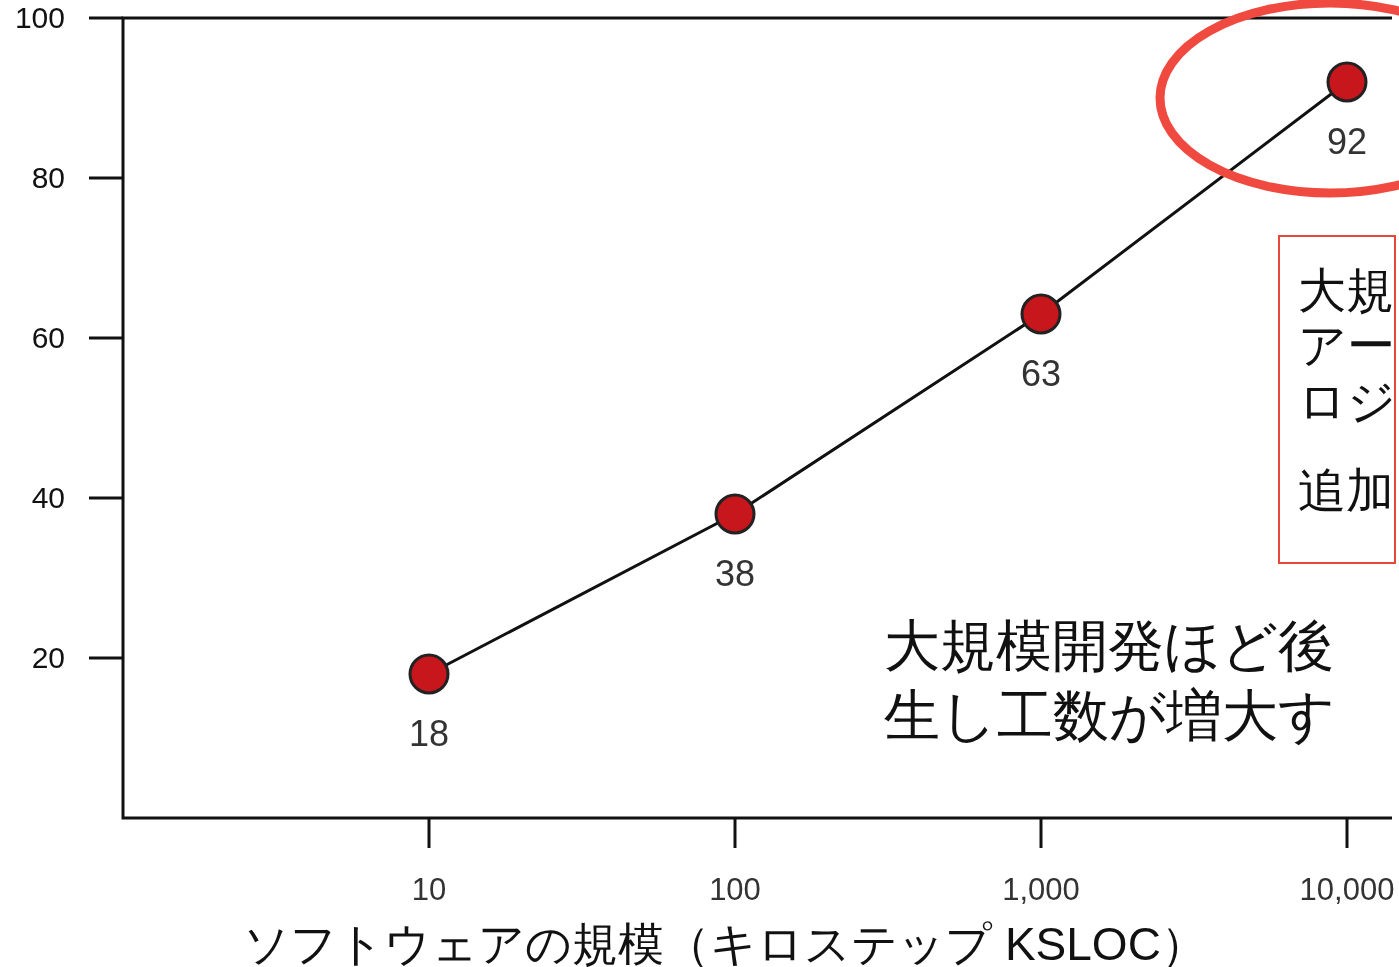 The height and width of the screenshot is (967, 1399). Describe the element at coordinates (1109, 645) in the screenshot. I see `annotation: 大規模開発ほど後` at that location.